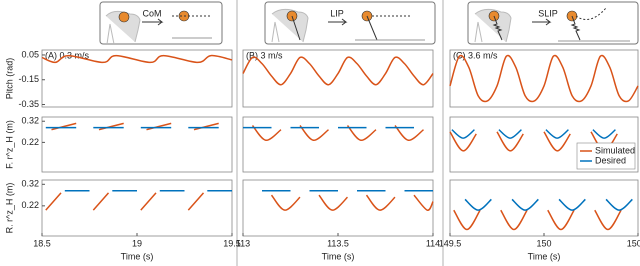  Describe the element at coordinates (338, 243) in the screenshot. I see `x-tick-label: 113.5` at that location.